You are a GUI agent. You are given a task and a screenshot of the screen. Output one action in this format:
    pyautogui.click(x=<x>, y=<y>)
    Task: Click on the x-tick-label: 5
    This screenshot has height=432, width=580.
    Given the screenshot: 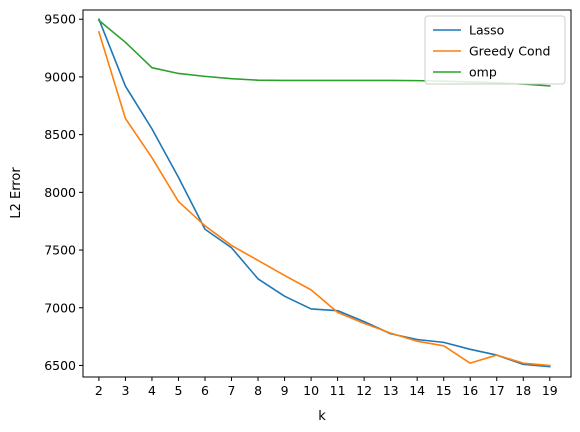 What is the action you would take?
    pyautogui.click(x=179, y=390)
    